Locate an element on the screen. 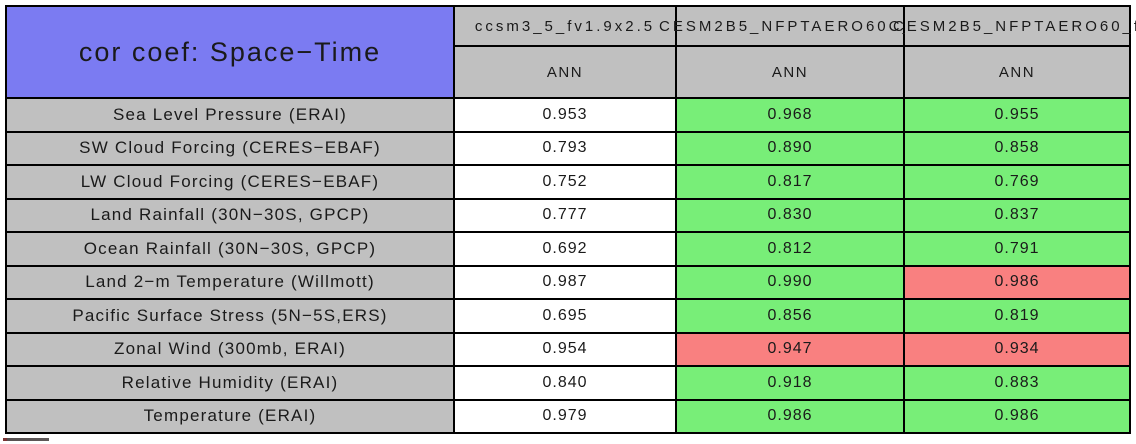 The width and height of the screenshot is (1136, 444). next-table-edge-fragment is located at coordinates (26, 439).